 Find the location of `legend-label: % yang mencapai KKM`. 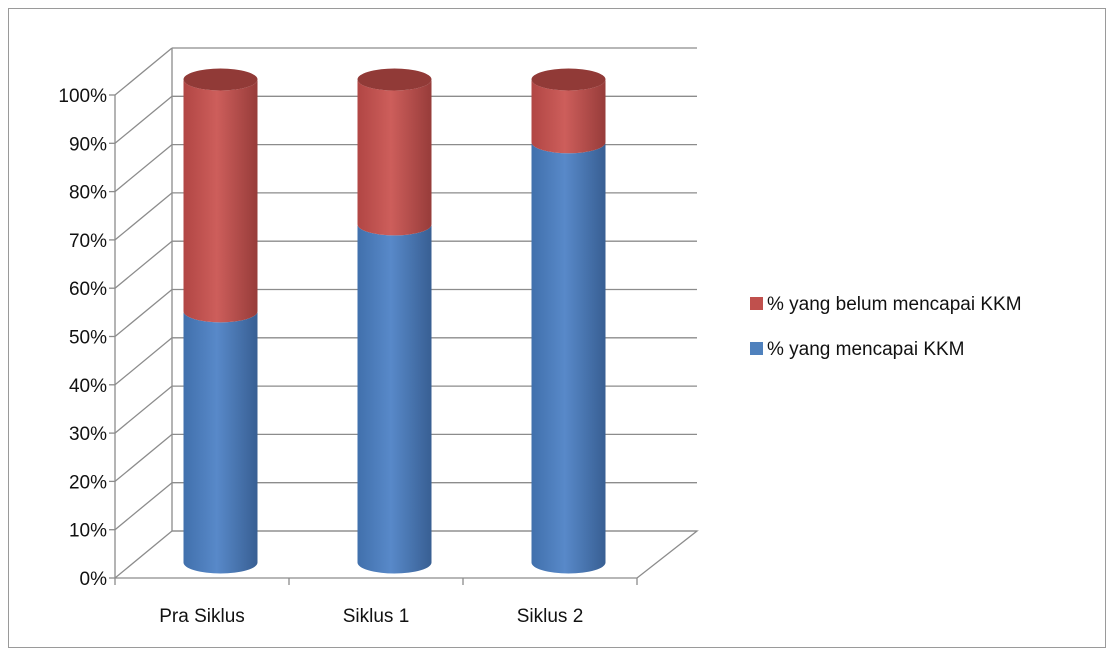

legend-label: % yang mencapai KKM is located at coordinates (866, 349).